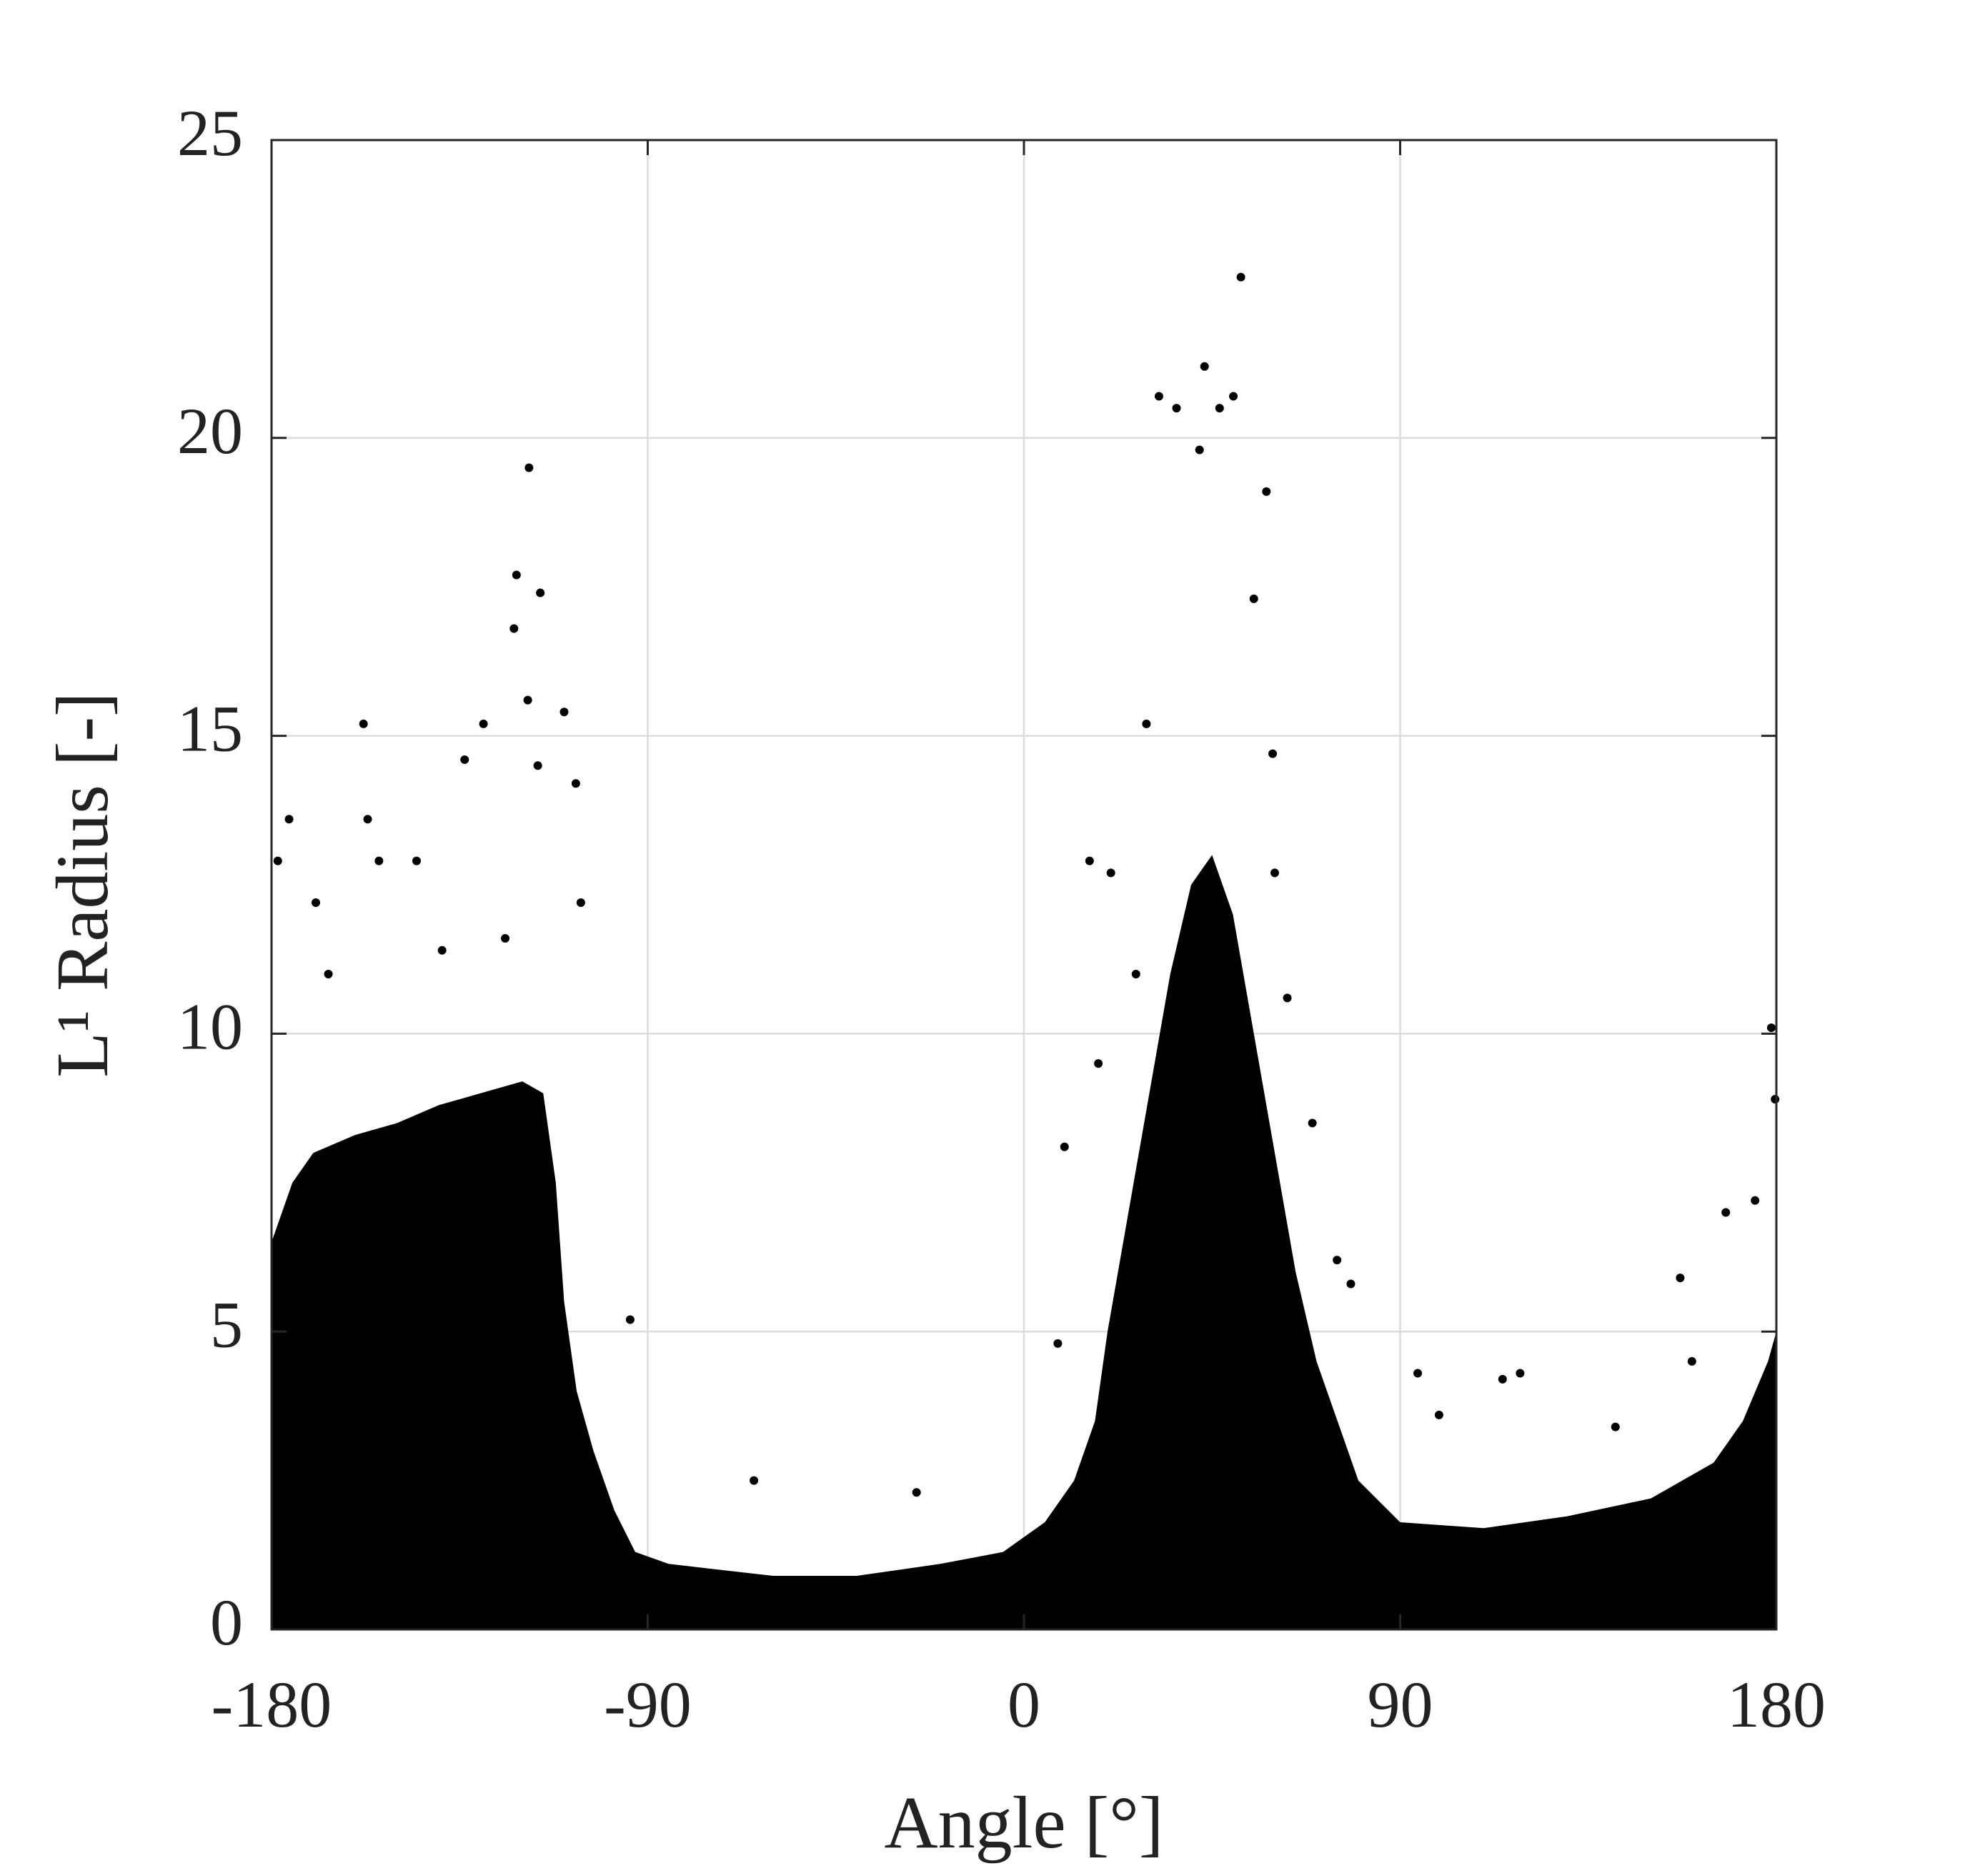  What do you see at coordinates (210, 132) in the screenshot?
I see `y-tick-label: 25` at bounding box center [210, 132].